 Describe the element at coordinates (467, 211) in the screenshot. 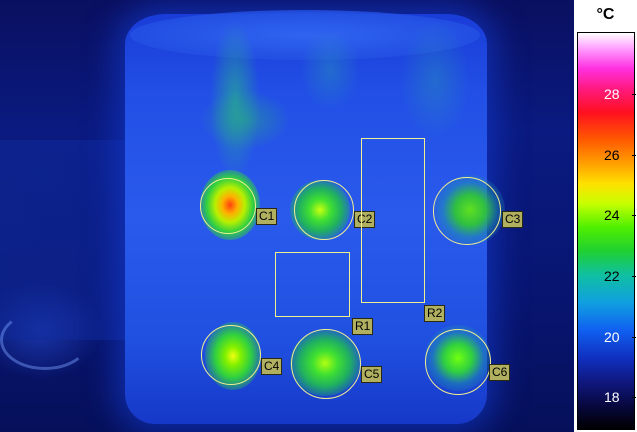

I see `roi-circle-c3` at that location.